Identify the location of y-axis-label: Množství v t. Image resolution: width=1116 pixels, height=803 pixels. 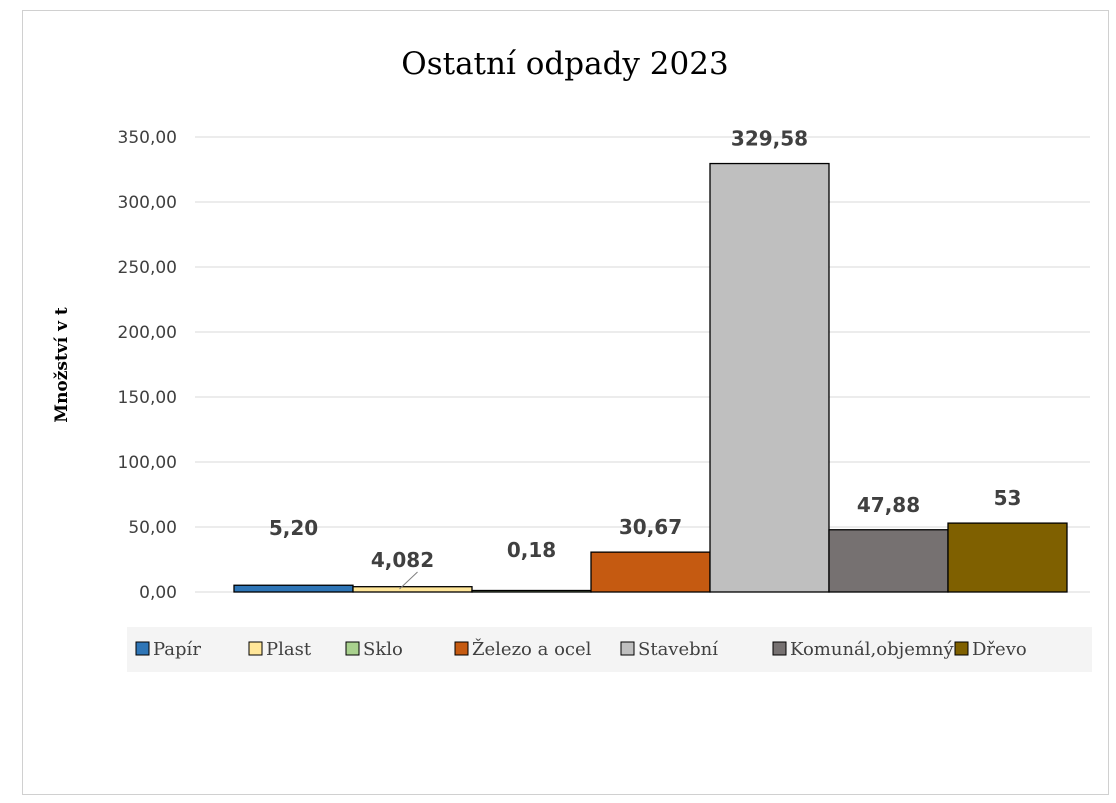
(62, 365).